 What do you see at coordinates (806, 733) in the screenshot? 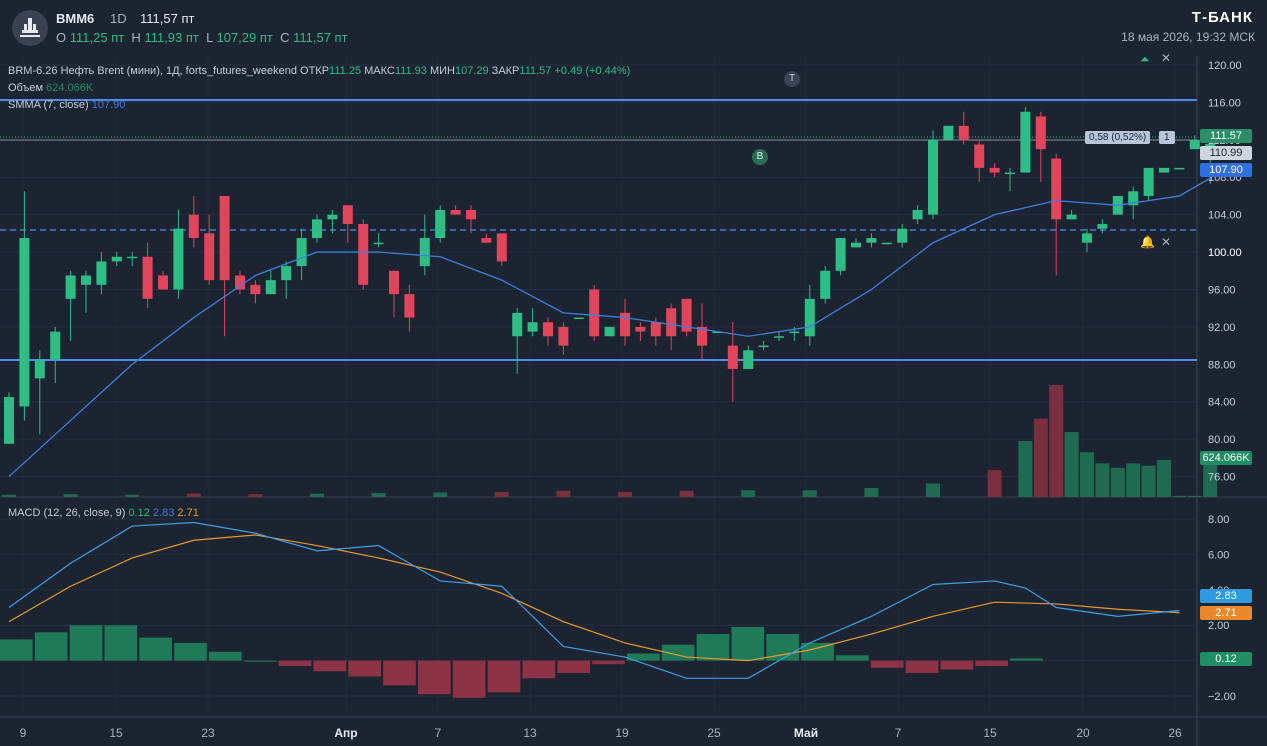
I see `time-axis-label: Май` at bounding box center [806, 733].